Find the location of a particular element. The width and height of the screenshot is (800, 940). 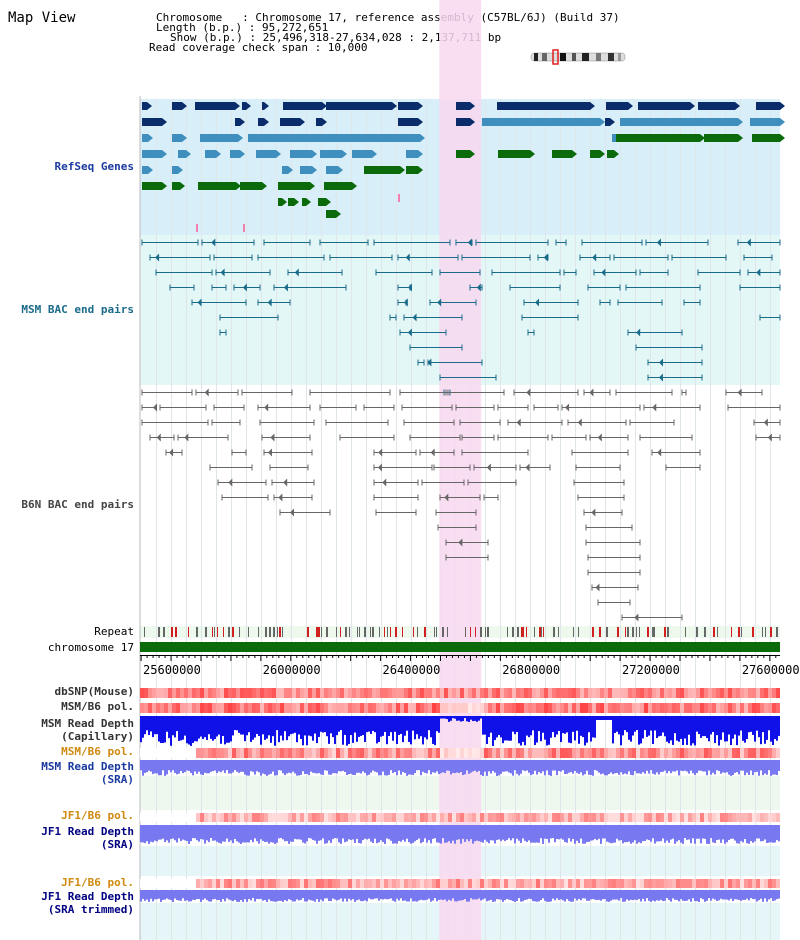

track-label-dbsnp: dbSNP(Mouse) is located at coordinates (94, 691).